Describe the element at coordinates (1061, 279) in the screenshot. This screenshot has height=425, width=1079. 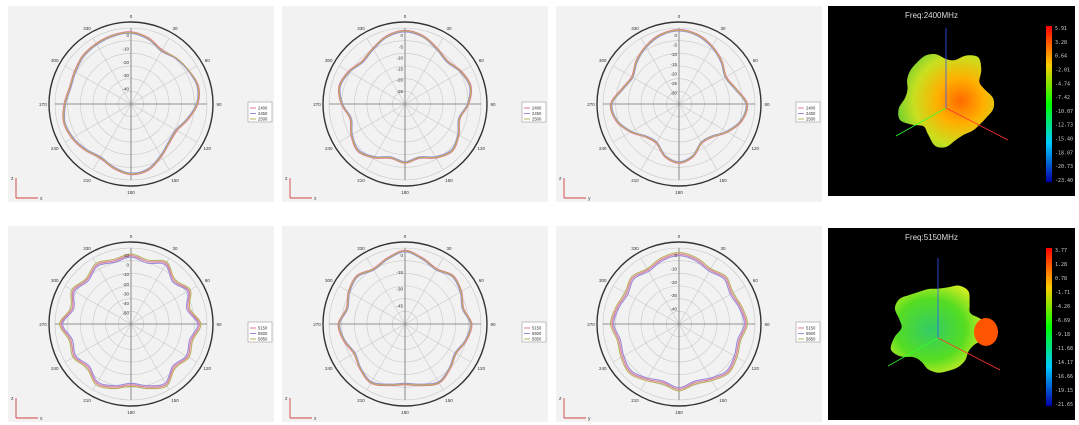
I see `scale-label: 0.78` at that location.